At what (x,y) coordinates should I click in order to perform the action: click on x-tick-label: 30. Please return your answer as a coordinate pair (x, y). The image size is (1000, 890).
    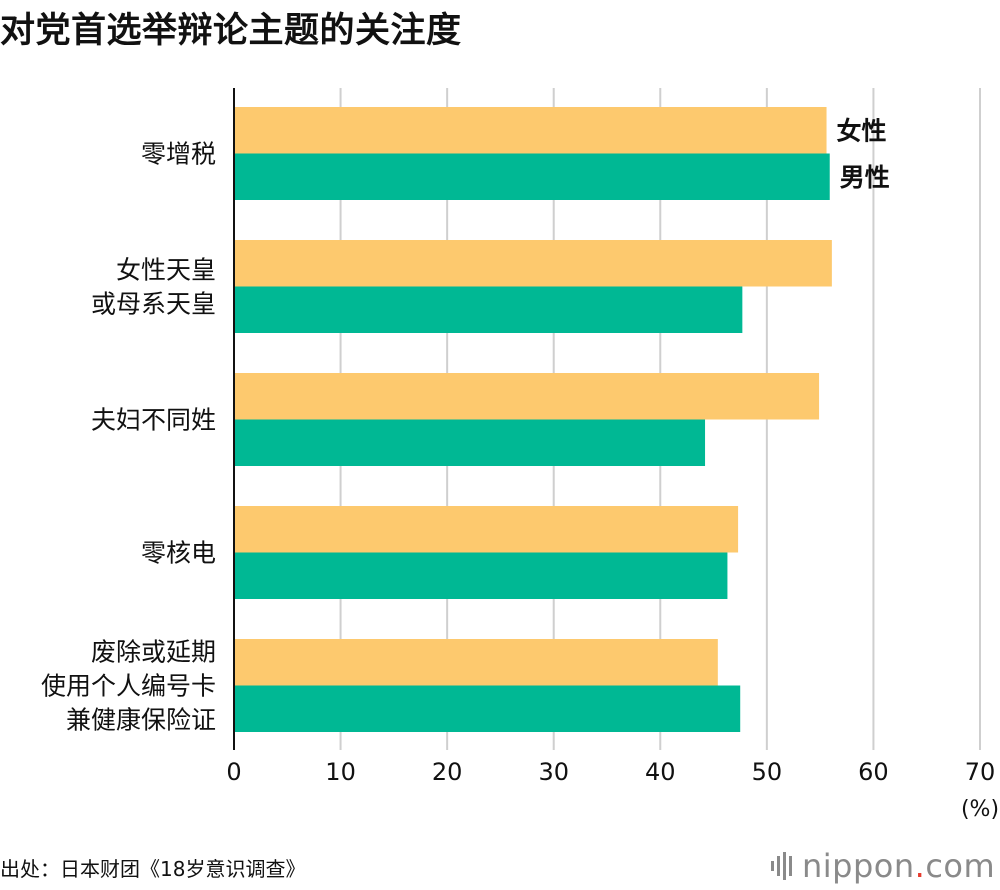
    Looking at the image, I should click on (553, 772).